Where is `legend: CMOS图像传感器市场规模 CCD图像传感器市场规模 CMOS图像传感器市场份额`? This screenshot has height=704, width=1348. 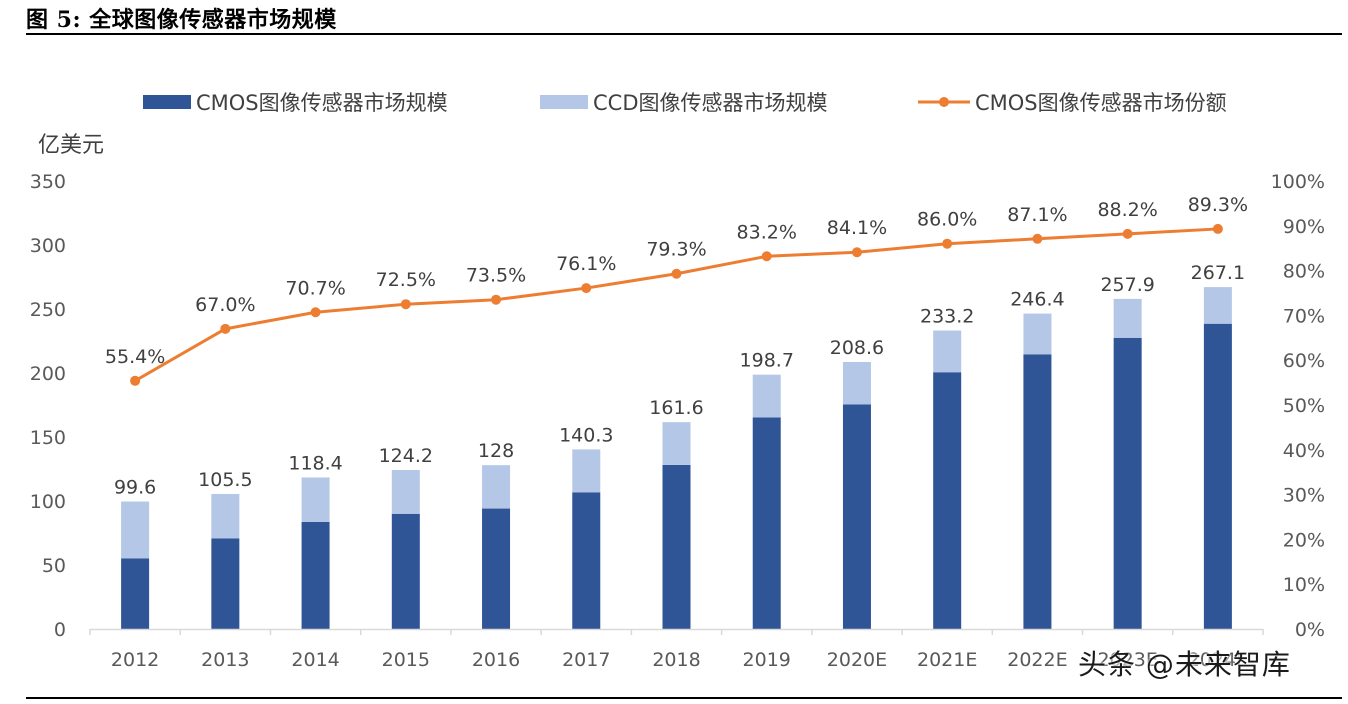 legend: CMOS图像传感器市场规模 CCD图像传感器市场规模 CMOS图像传感器市场份额 is located at coordinates (685, 103).